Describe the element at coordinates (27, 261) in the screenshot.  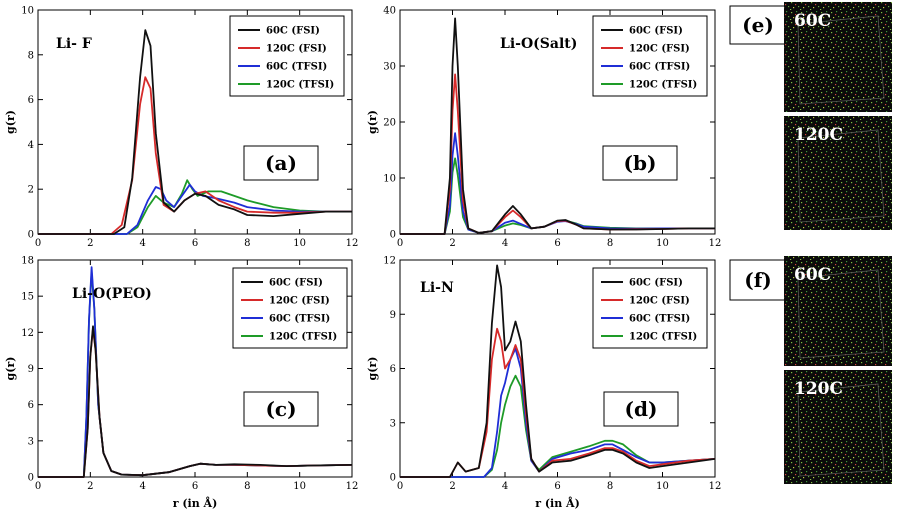
I see `y-tick-label: 18` at that location.